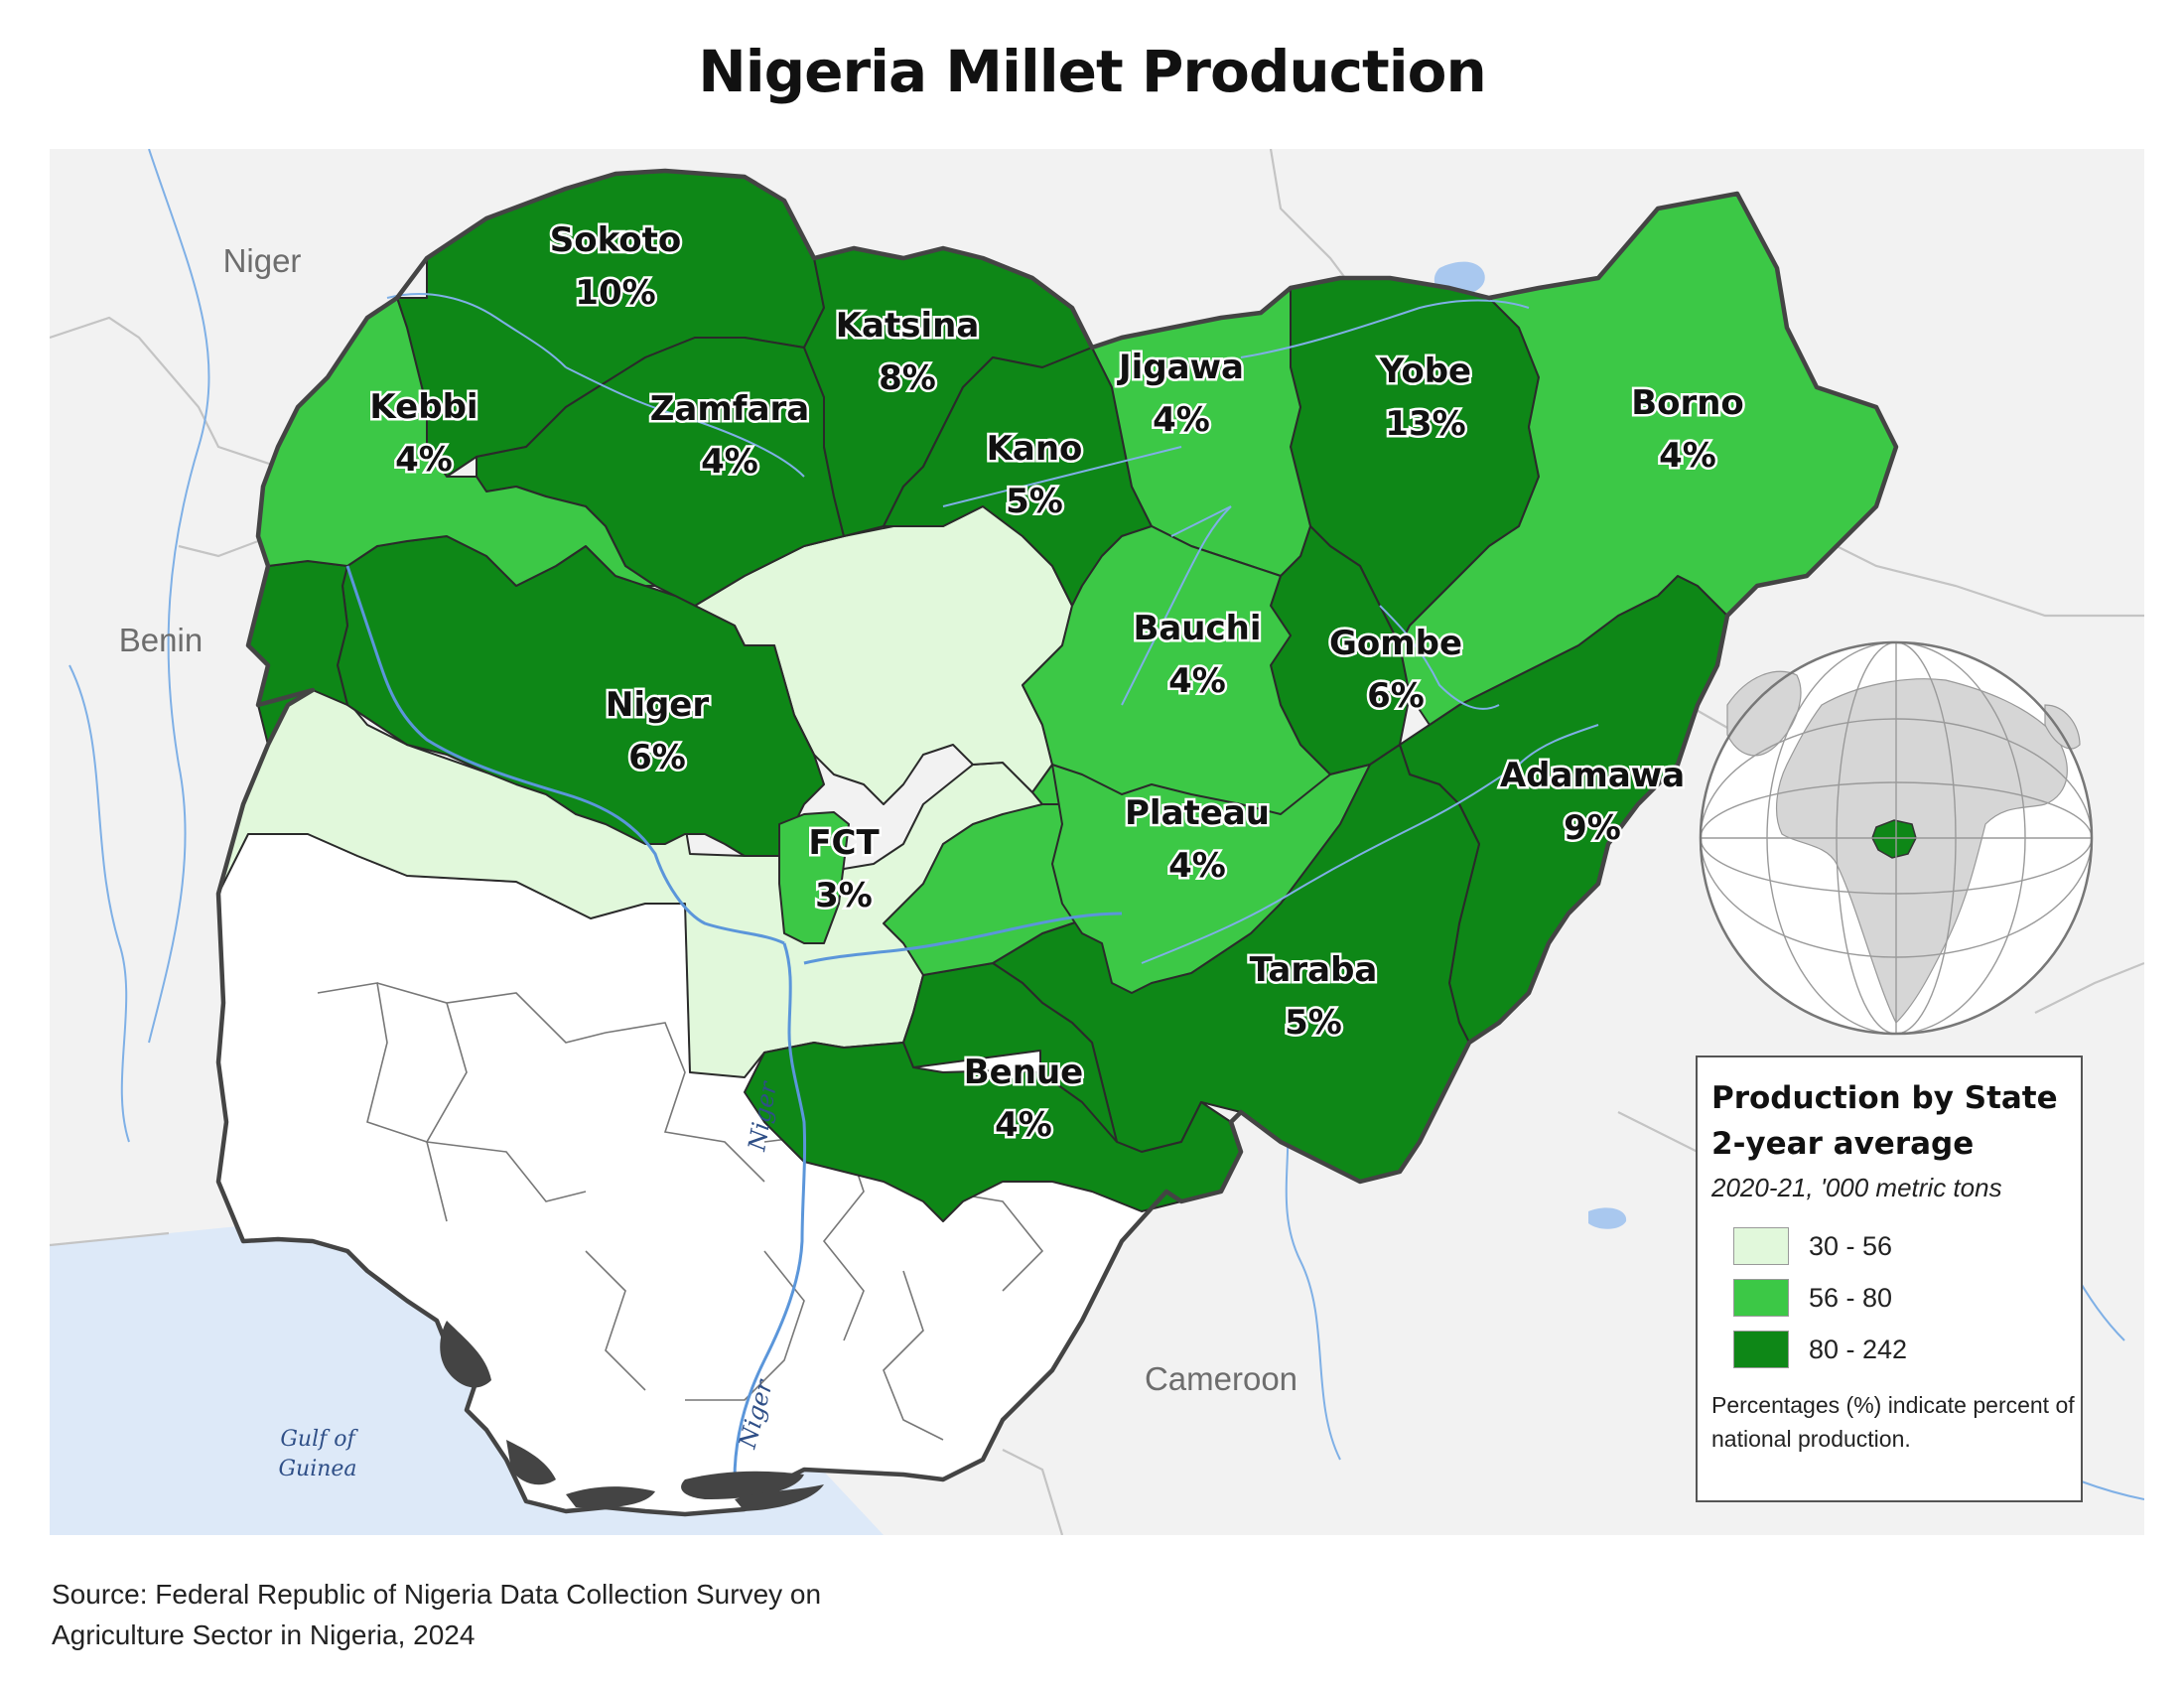  What do you see at coordinates (658, 705) in the screenshot?
I see `state-label-niger: Niger` at bounding box center [658, 705].